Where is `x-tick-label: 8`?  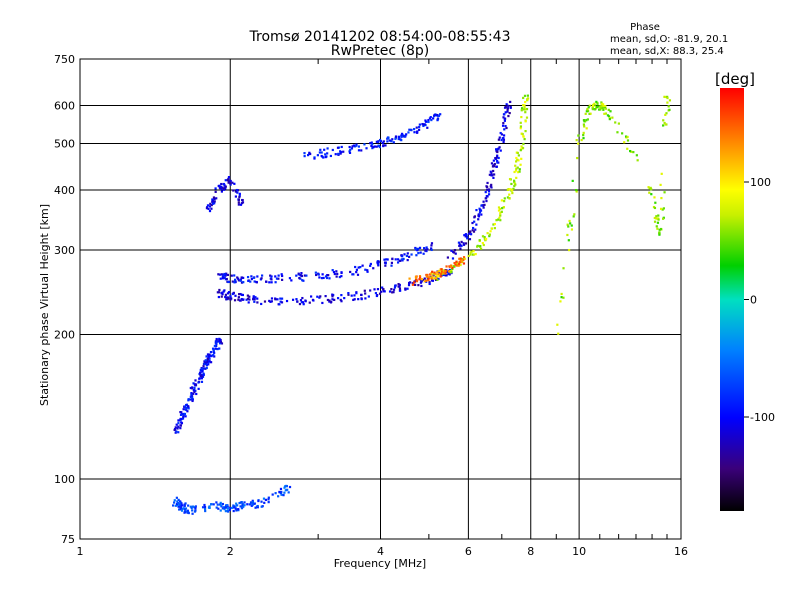 x-tick-label: 8 is located at coordinates (530, 551).